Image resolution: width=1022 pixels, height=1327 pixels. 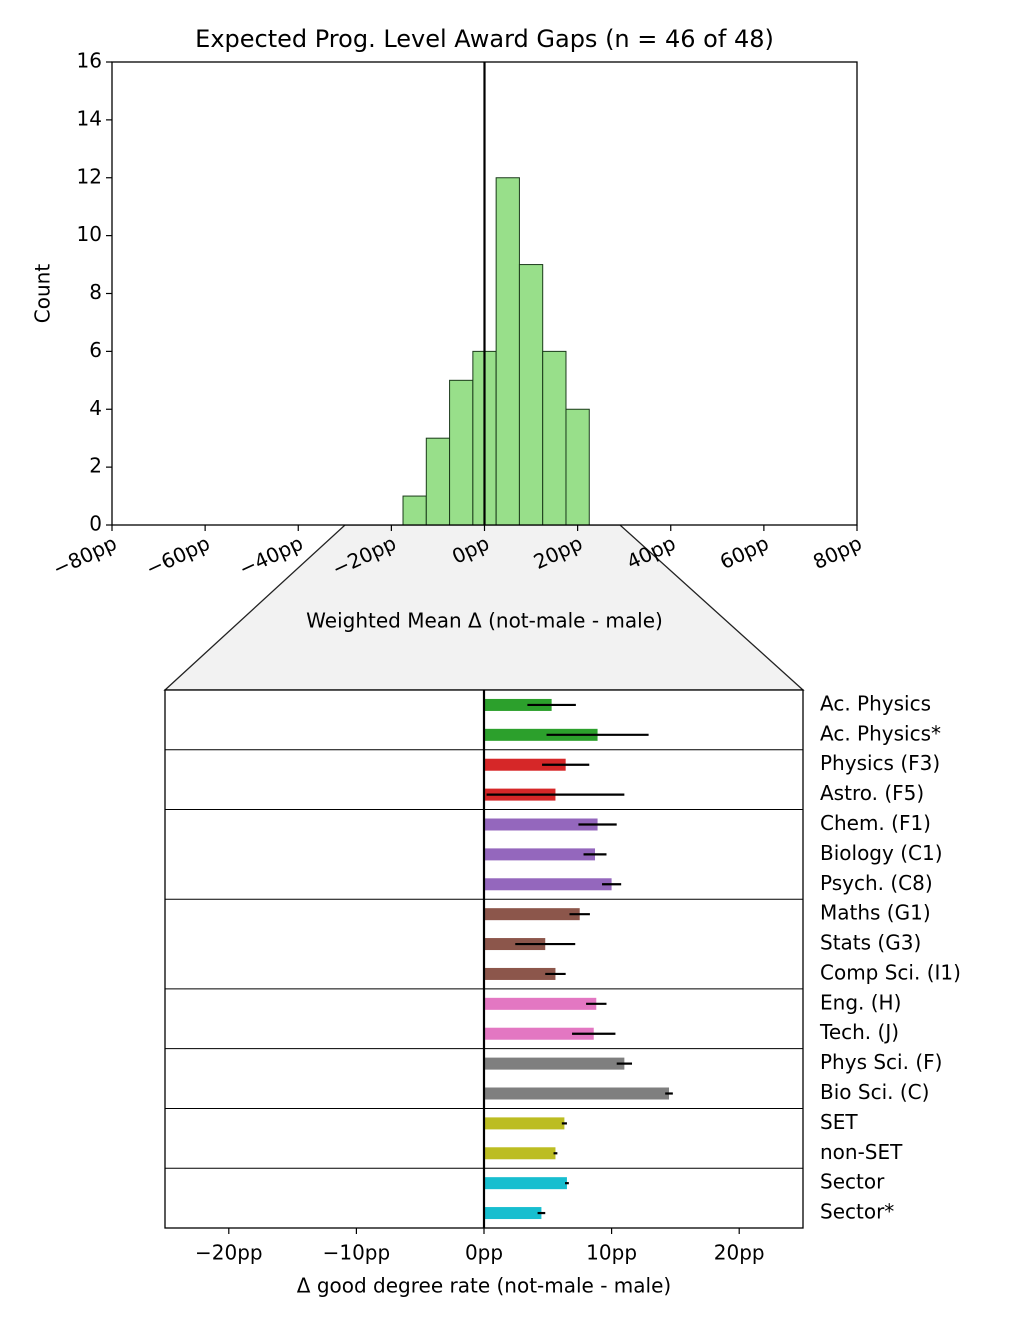 What do you see at coordinates (95, 466) in the screenshot?
I see `y-tick-label: 2` at bounding box center [95, 466].